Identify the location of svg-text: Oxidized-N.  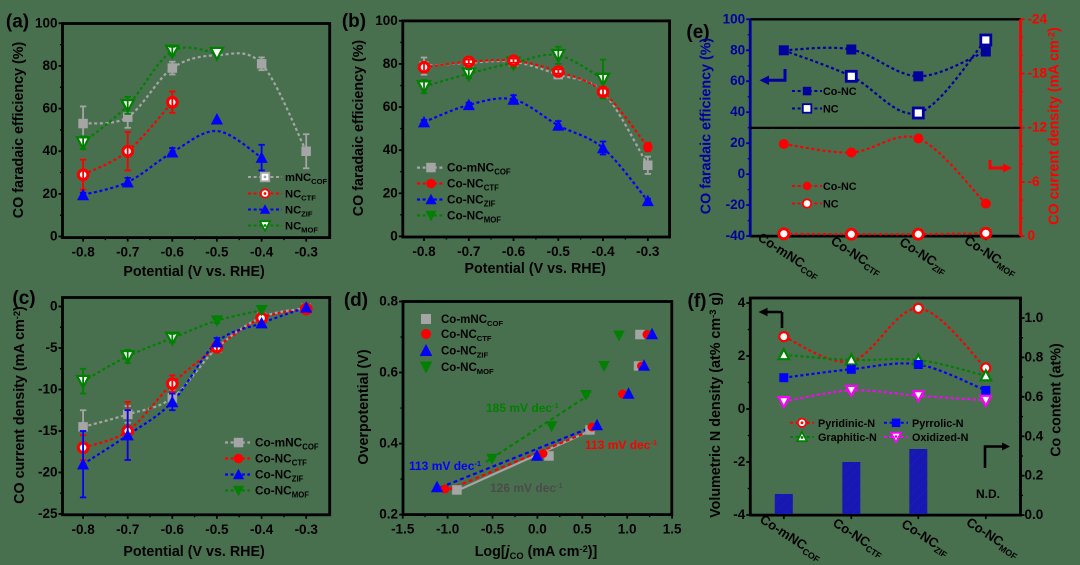
(940, 438).